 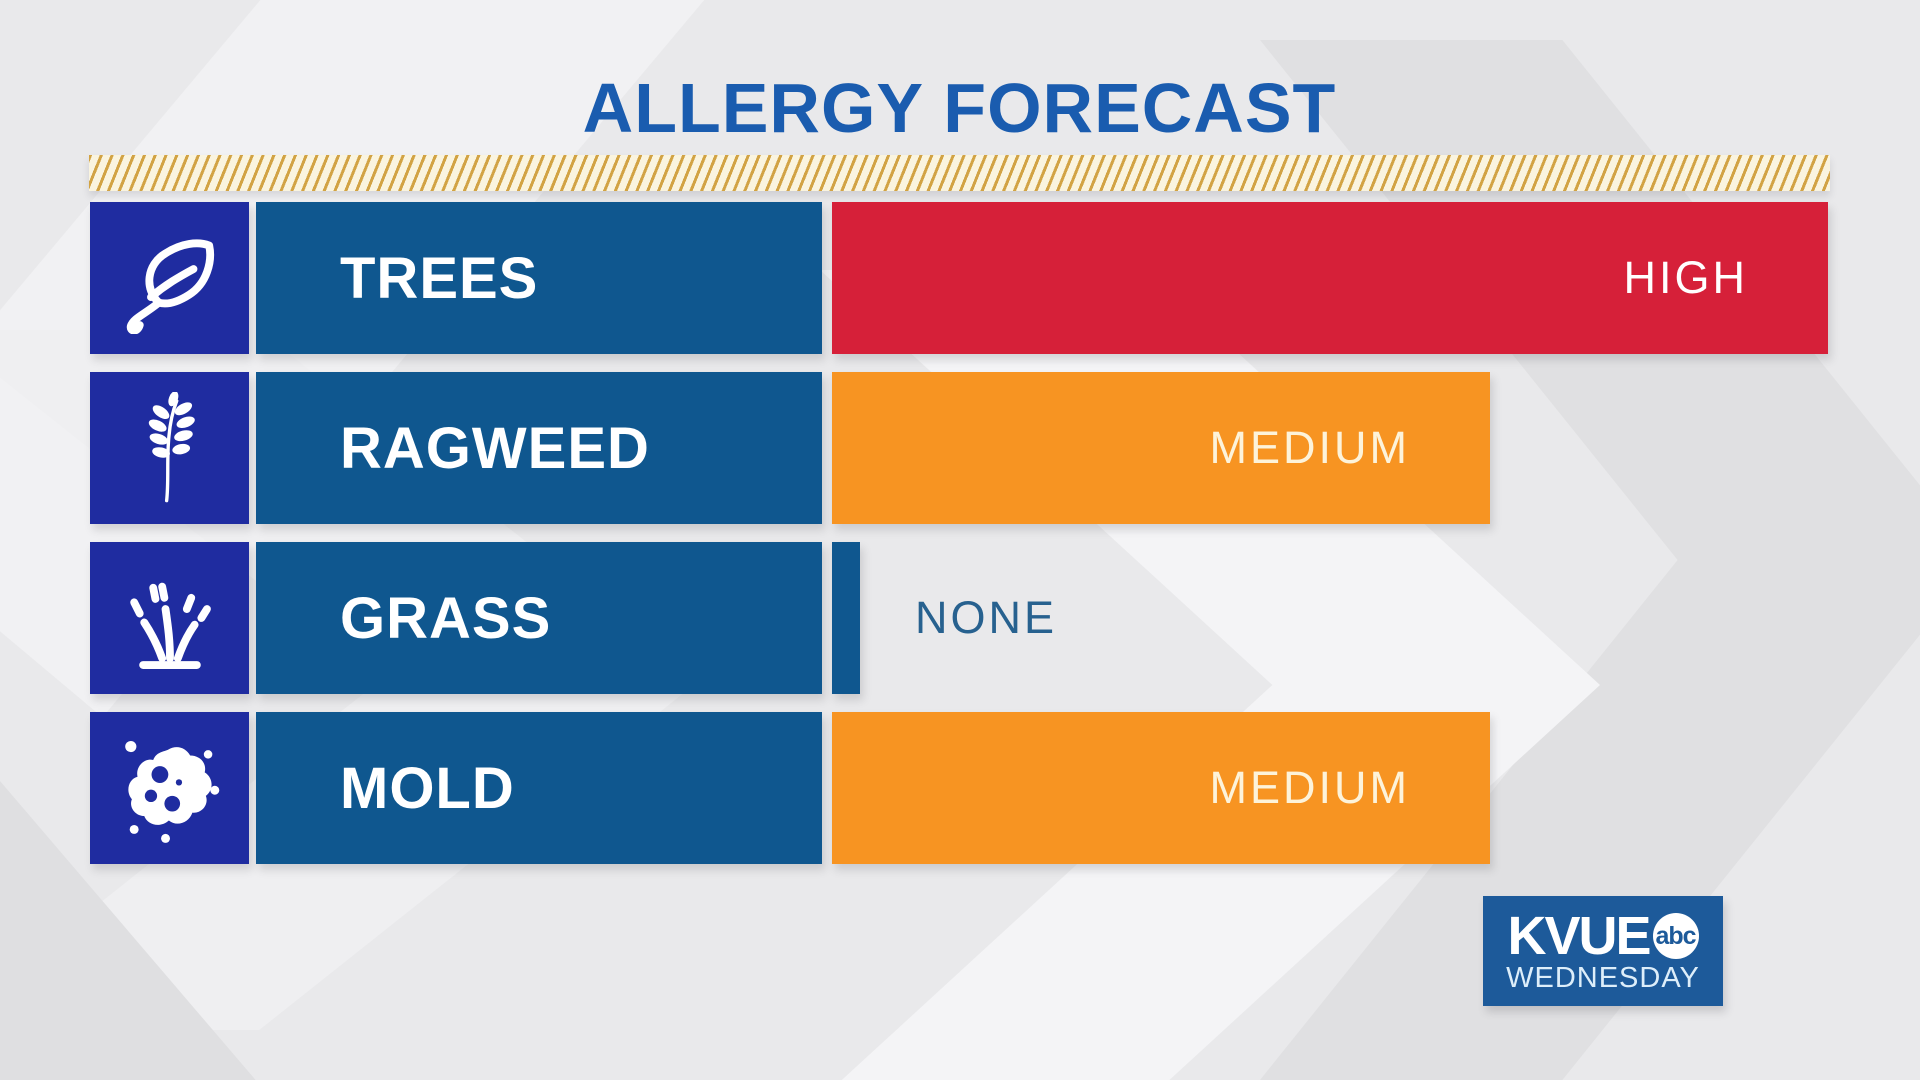 I want to click on station-logo: KVUE abc WEDNESDAY, so click(x=1603, y=951).